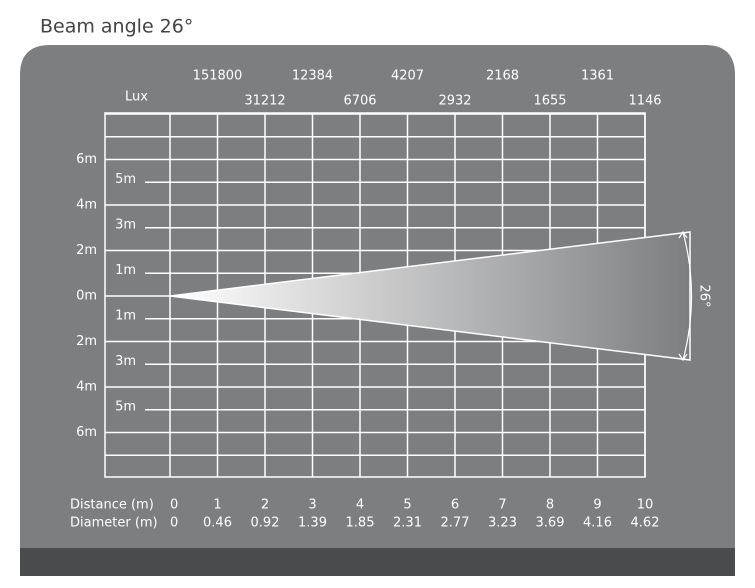 The image size is (755, 588). I want to click on distance-value: 4, so click(360, 505).